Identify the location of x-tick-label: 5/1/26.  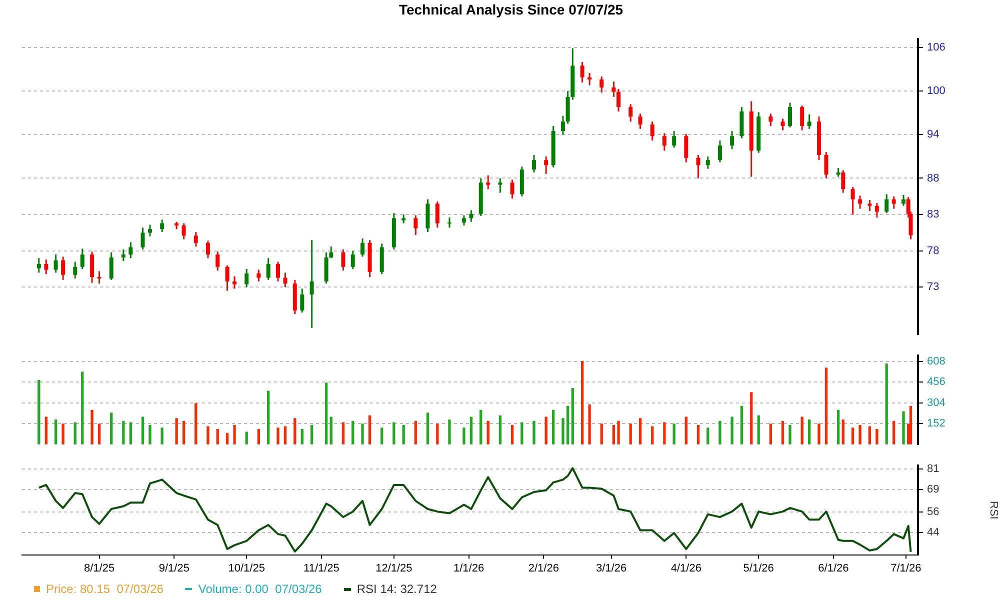
(758, 568).